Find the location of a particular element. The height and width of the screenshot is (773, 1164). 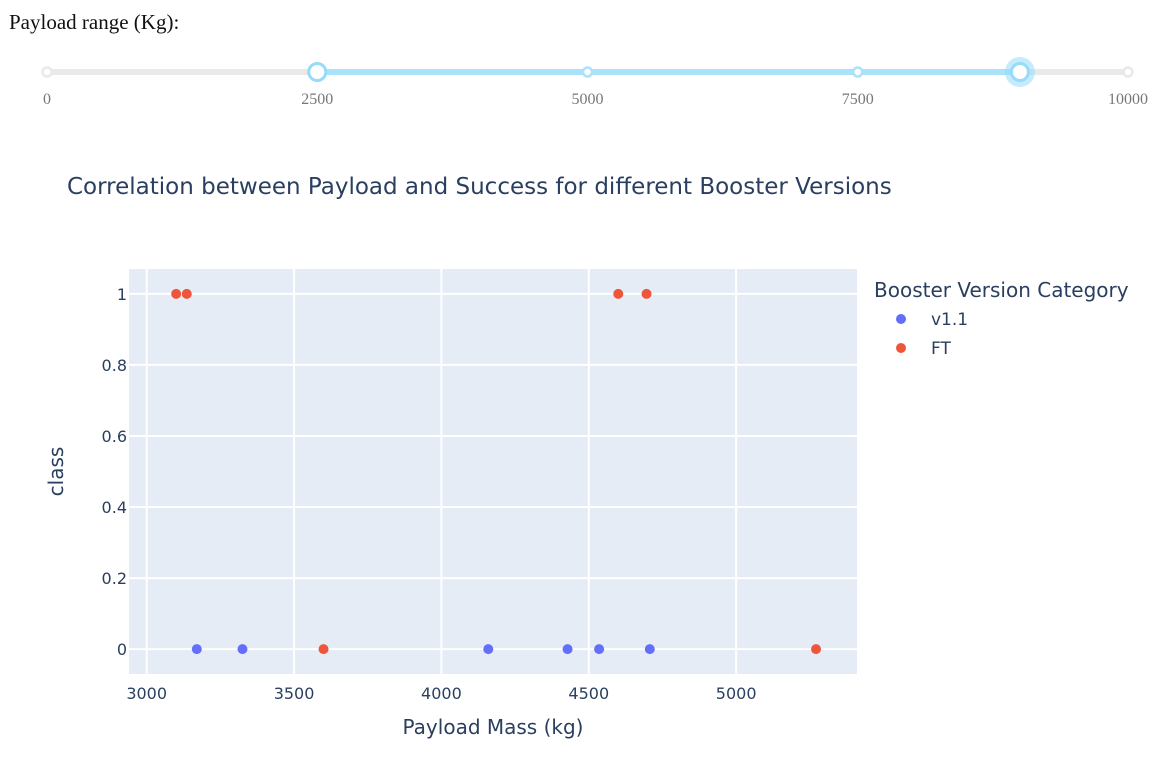

legend-item-label: v1.1 is located at coordinates (949, 320).